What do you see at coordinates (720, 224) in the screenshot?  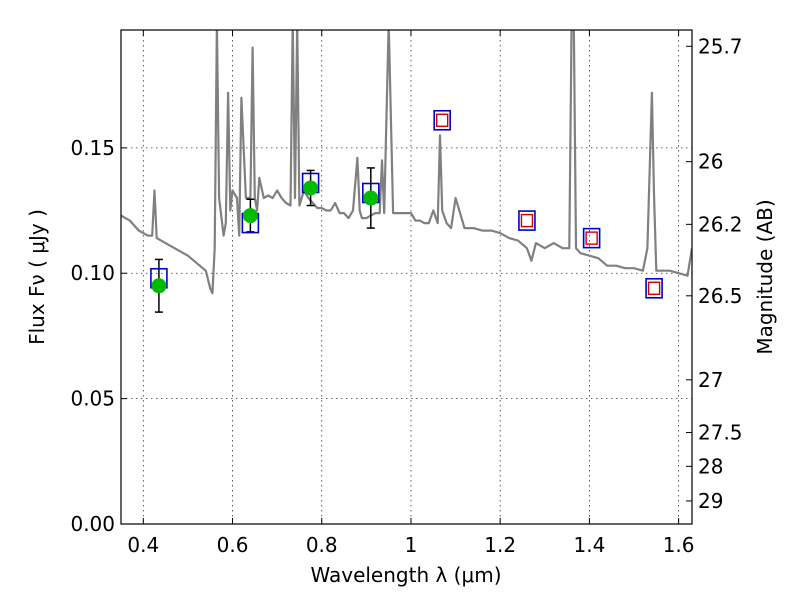 I see `right-tick-label: 26.2` at bounding box center [720, 224].